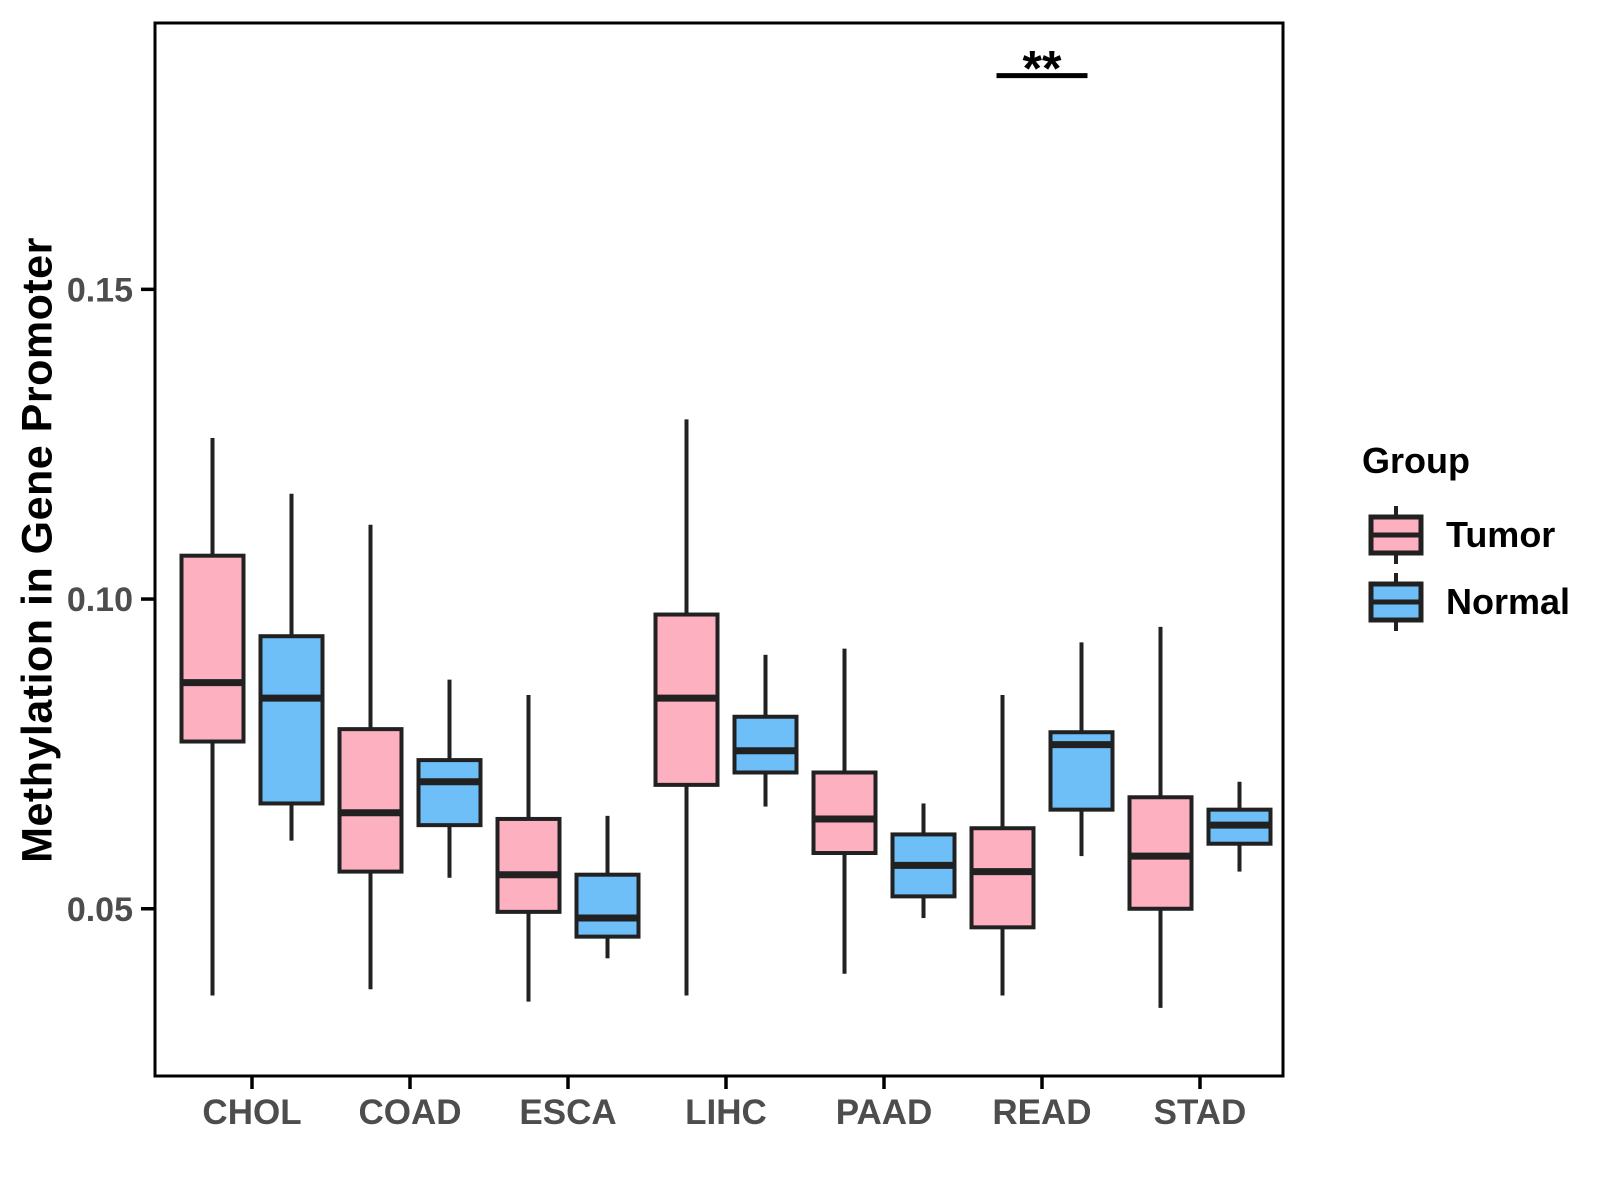  What do you see at coordinates (291, 720) in the screenshot?
I see `box-CHOL-Normal` at bounding box center [291, 720].